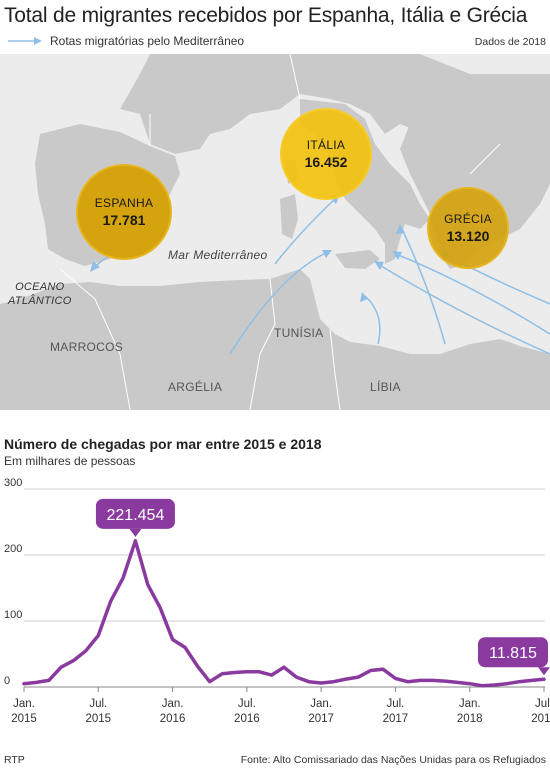 This screenshot has height=772, width=550. I want to click on route-to-italy-libya, so click(279, 303).